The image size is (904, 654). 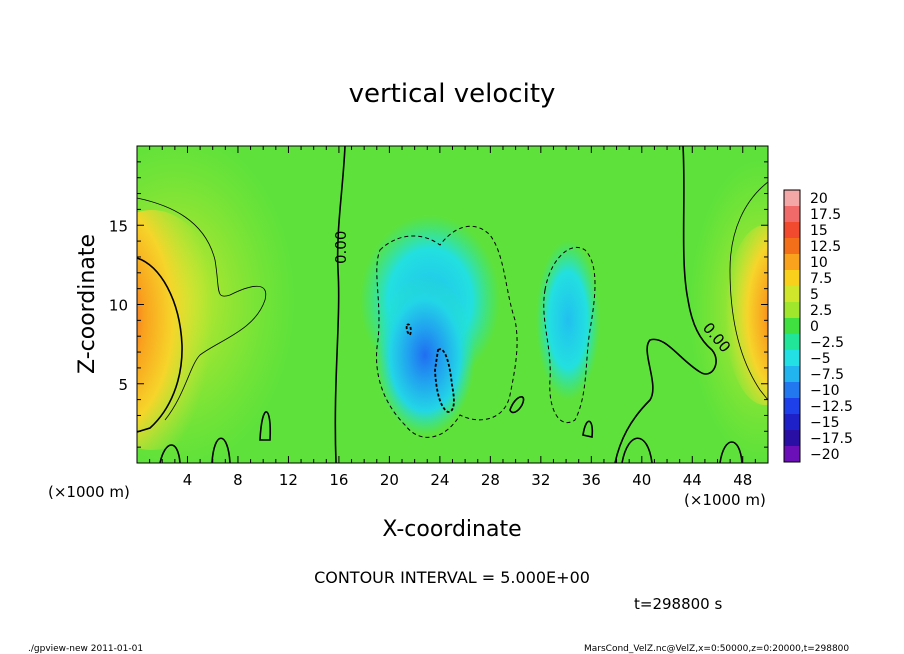 I want to click on colorbar-label: 17.5, so click(x=825, y=215).